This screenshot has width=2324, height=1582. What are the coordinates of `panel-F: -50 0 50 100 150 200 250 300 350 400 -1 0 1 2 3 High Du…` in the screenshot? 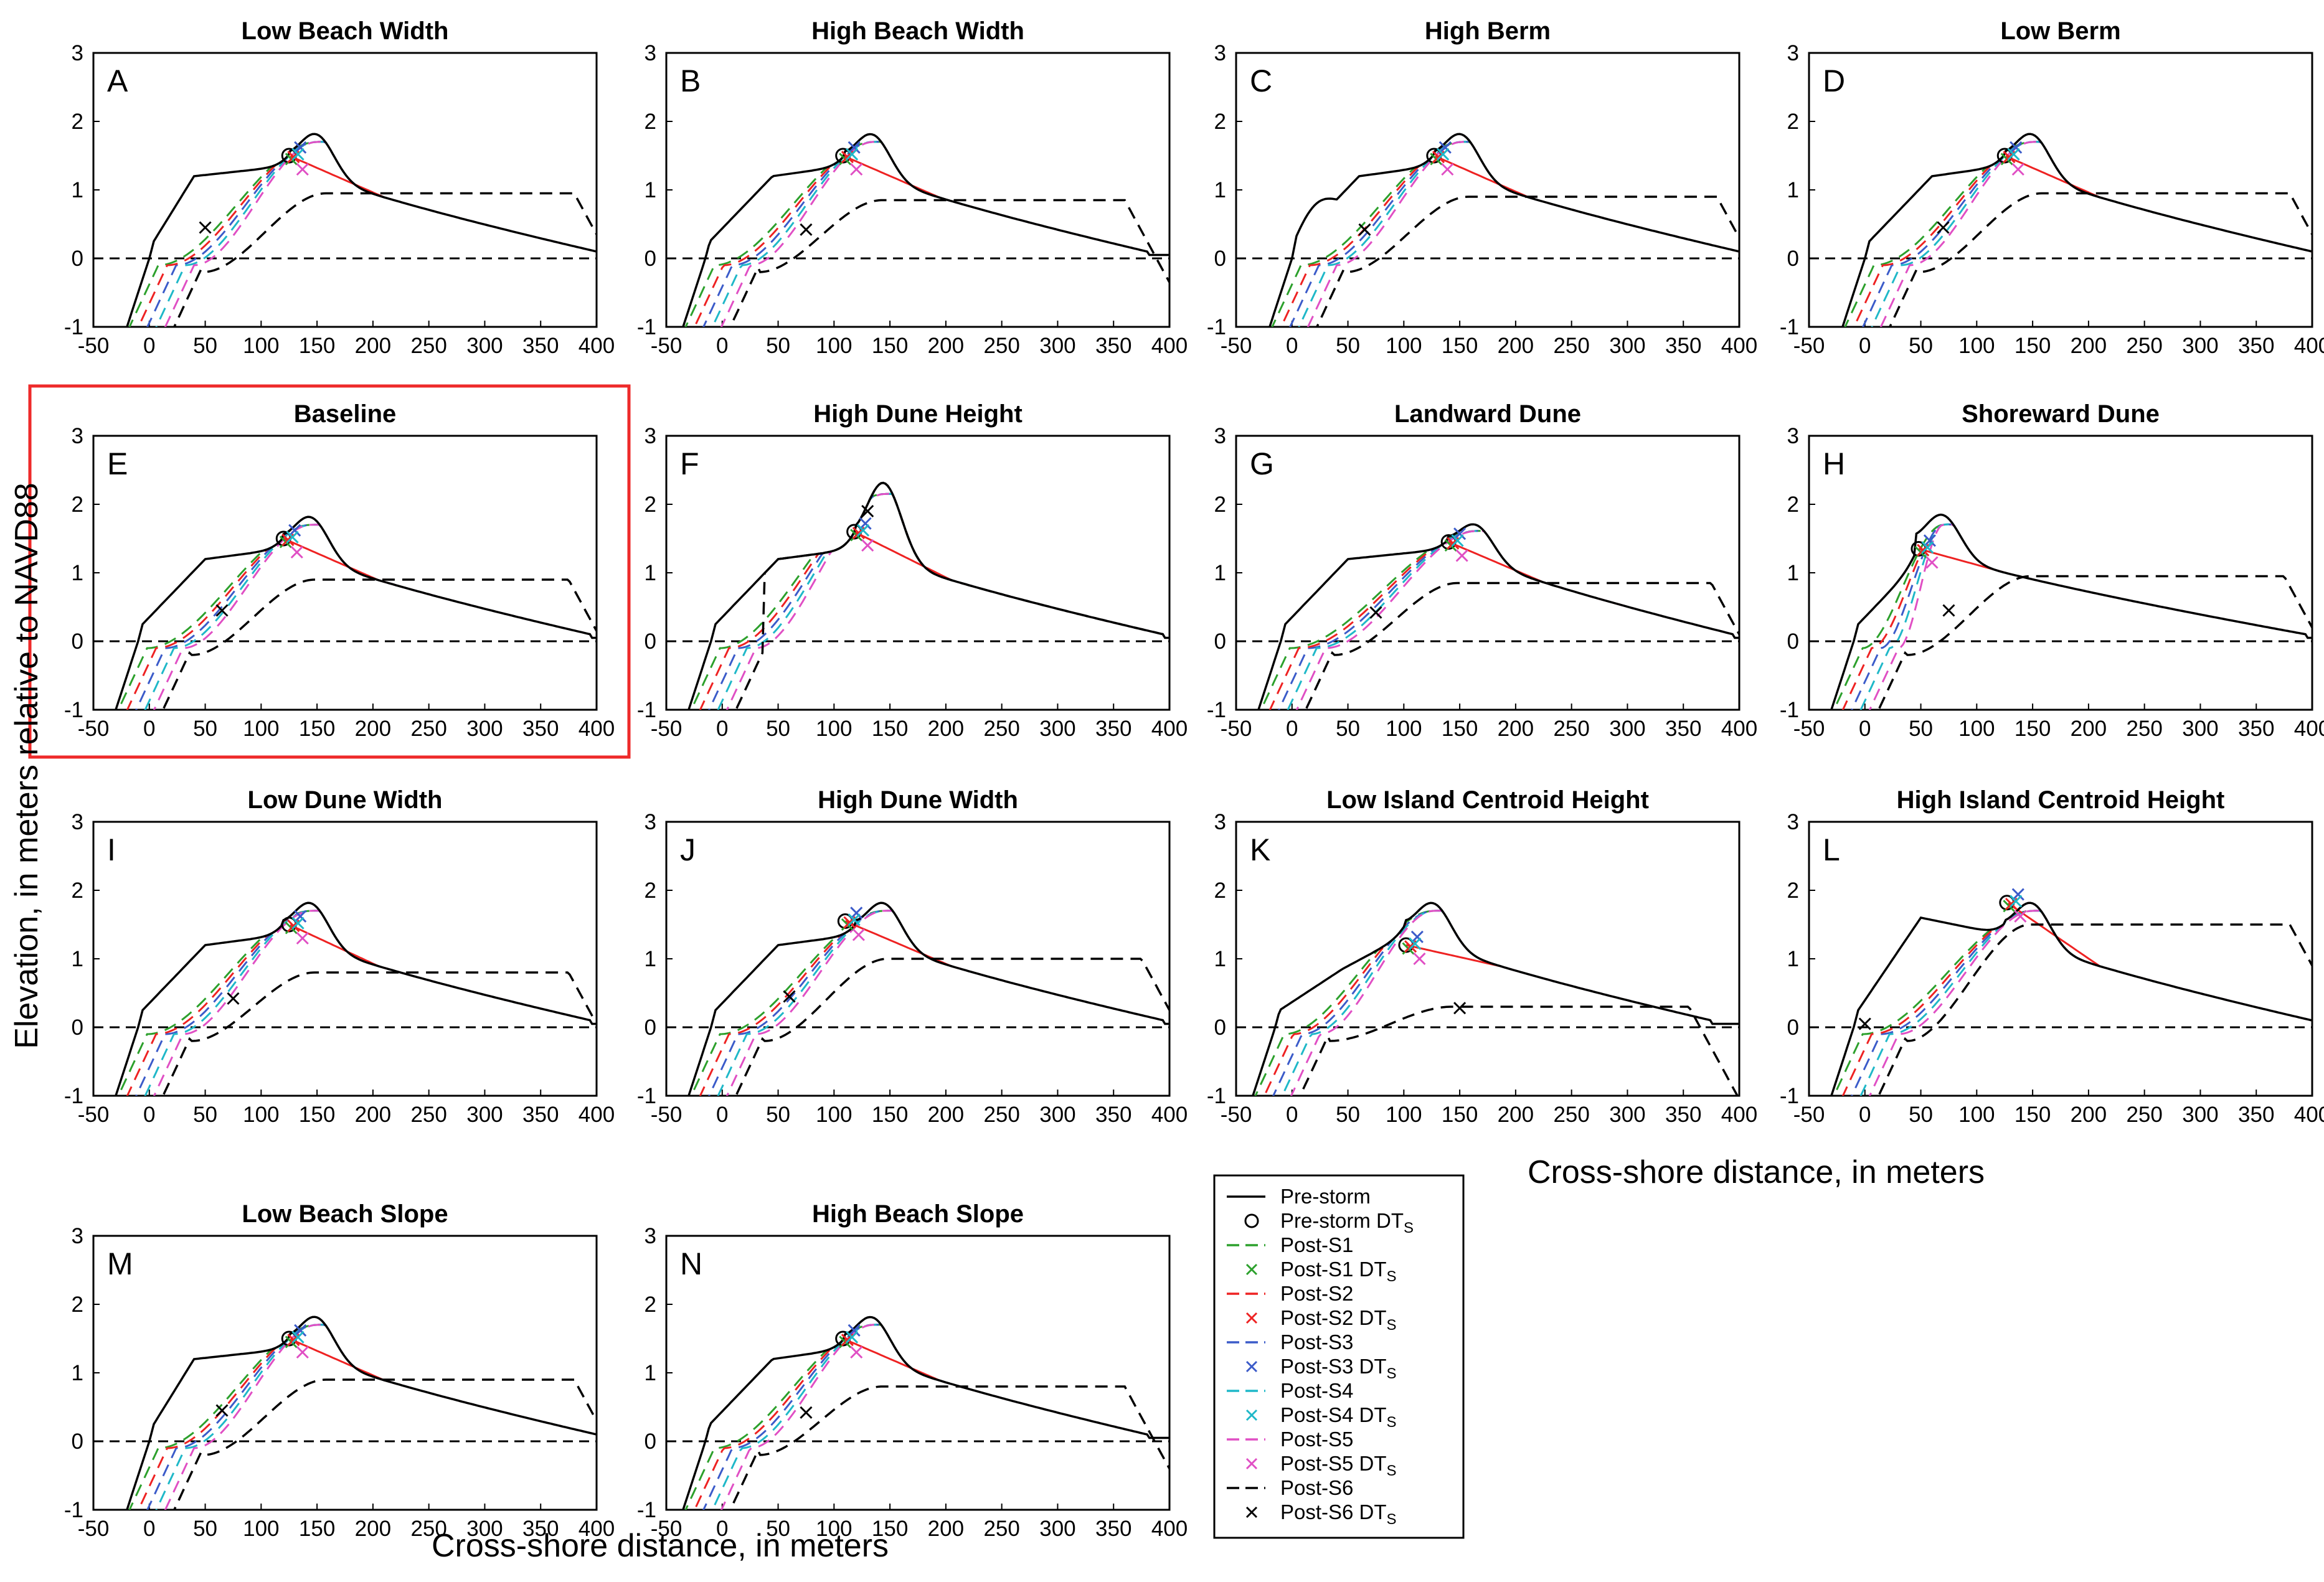 It's located at (913, 570).